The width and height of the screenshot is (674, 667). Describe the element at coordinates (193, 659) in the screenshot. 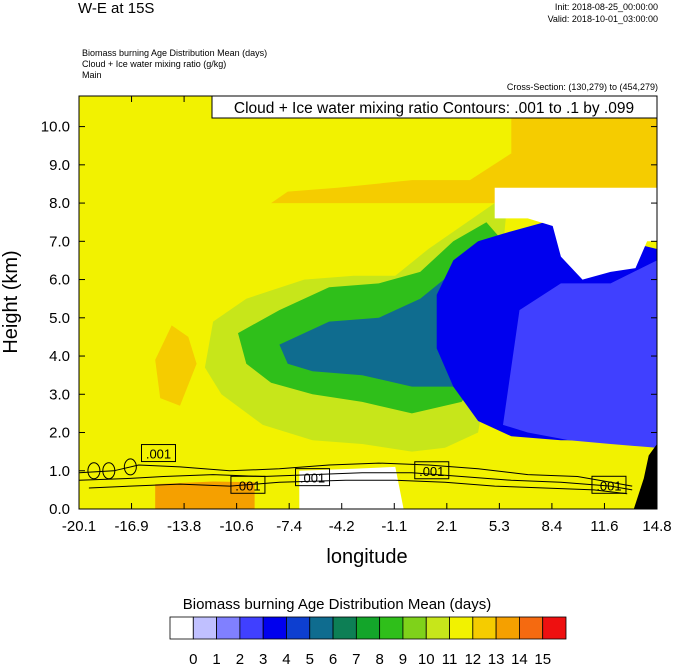

I see `colorbar-label: 0` at that location.